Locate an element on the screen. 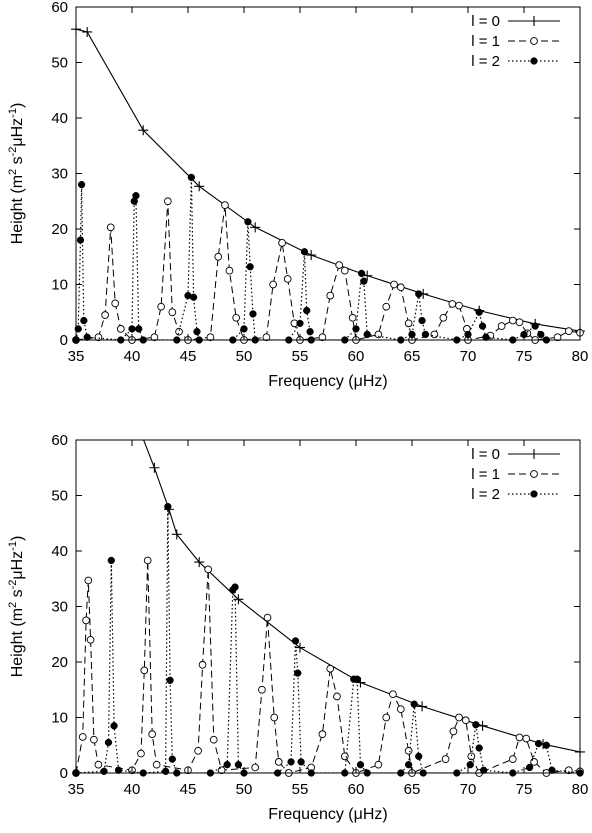 This screenshot has height=833, width=592. top-xtick-label: 55 is located at coordinates (300, 356).